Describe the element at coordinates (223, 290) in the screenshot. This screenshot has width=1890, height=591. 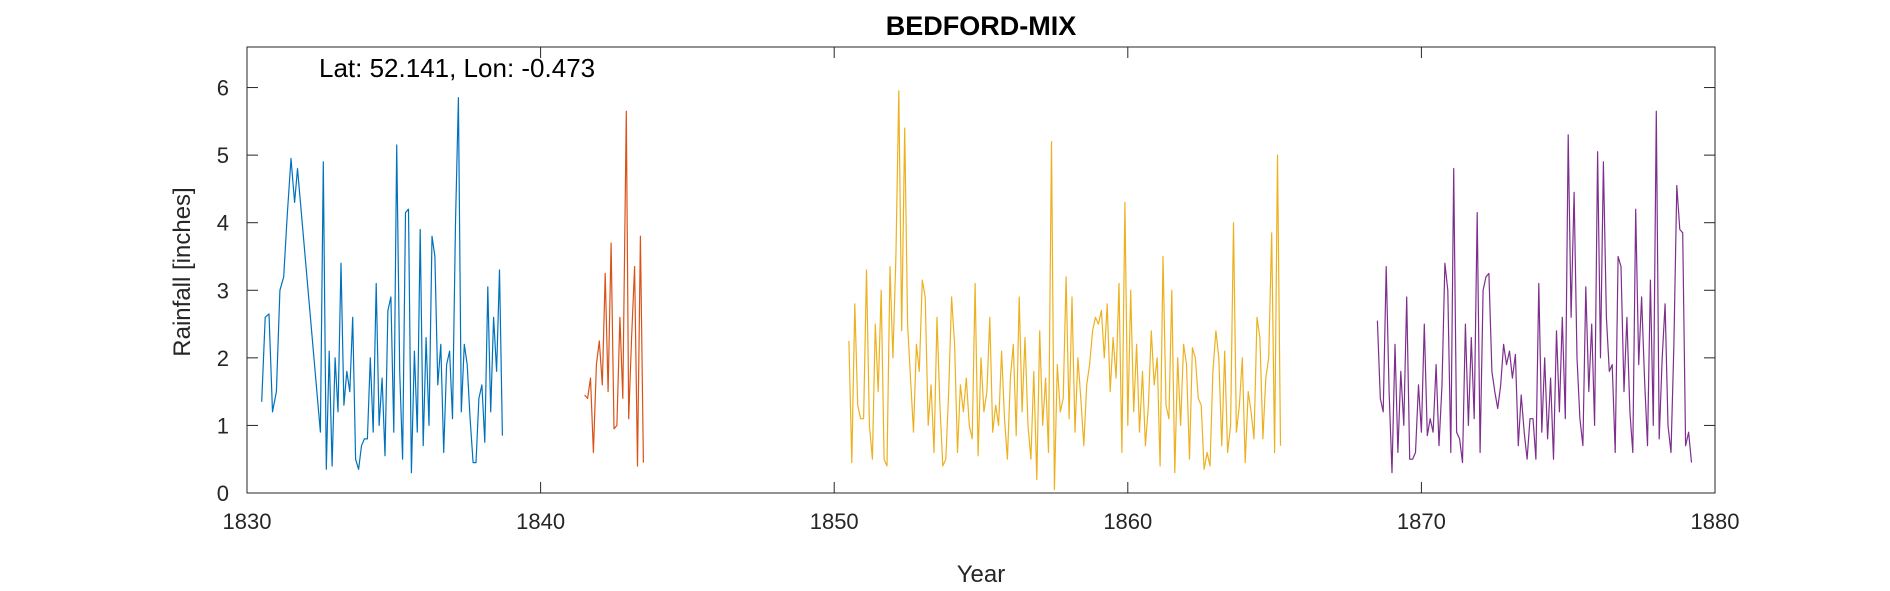
I see `y-tick-label: 3` at that location.